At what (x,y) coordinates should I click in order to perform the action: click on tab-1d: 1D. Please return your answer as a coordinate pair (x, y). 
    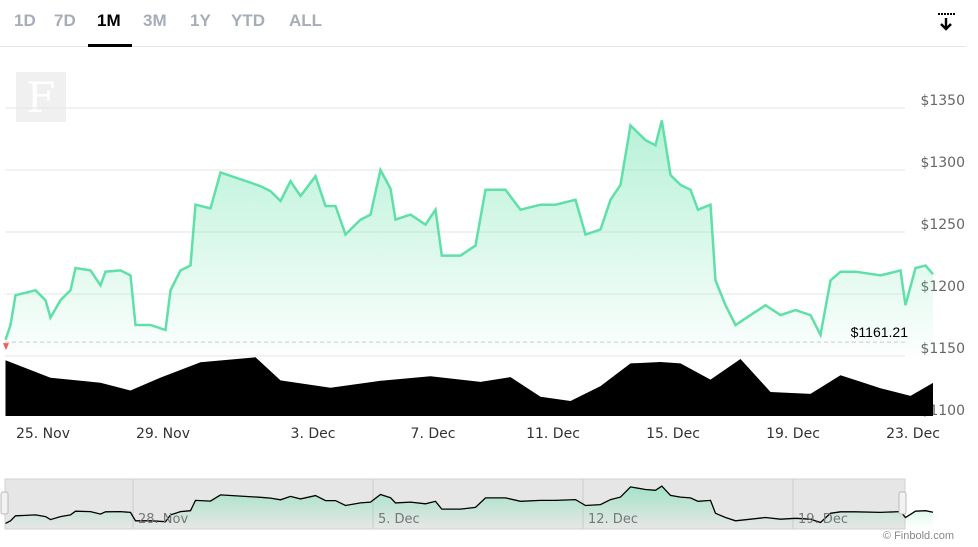
    Looking at the image, I should click on (25, 20).